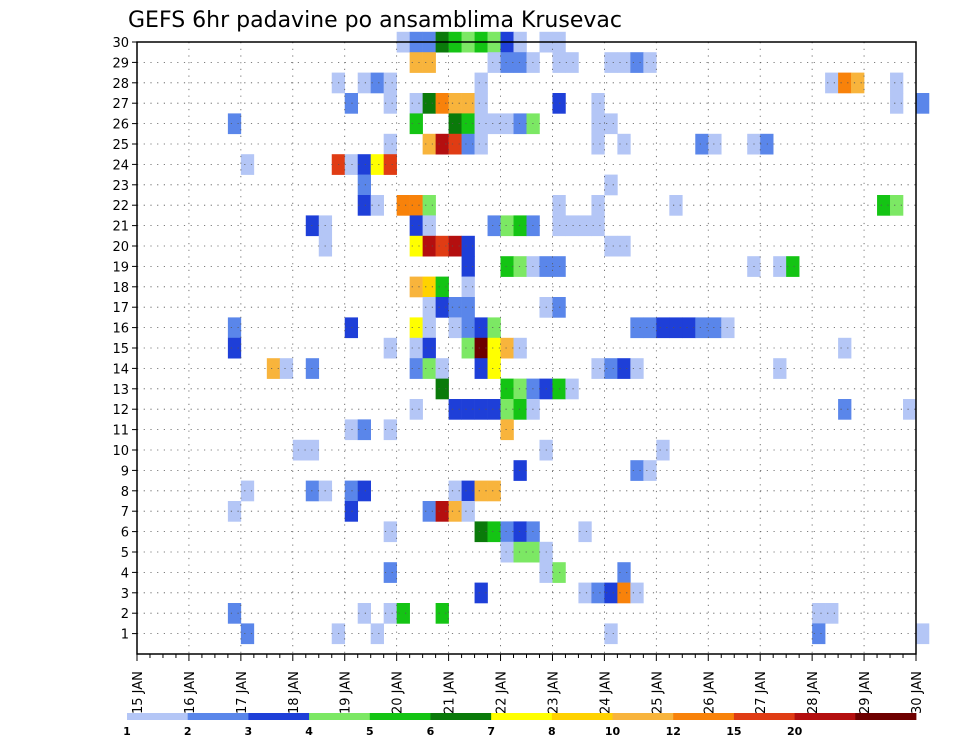 Image resolution: width=960 pixels, height=742 pixels. What do you see at coordinates (125, 553) in the screenshot?
I see `y-tick-label: 5` at bounding box center [125, 553].